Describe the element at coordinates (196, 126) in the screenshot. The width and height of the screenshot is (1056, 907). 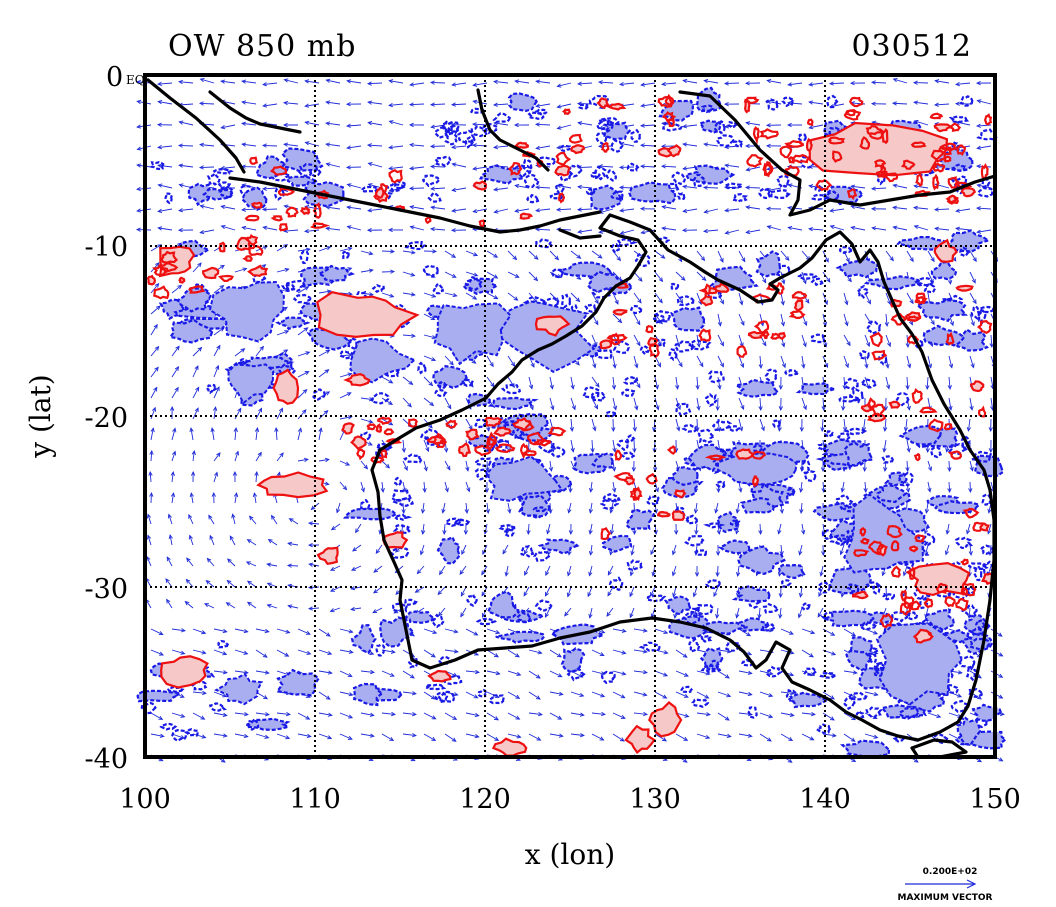
I see `sumatra-coastline` at that location.